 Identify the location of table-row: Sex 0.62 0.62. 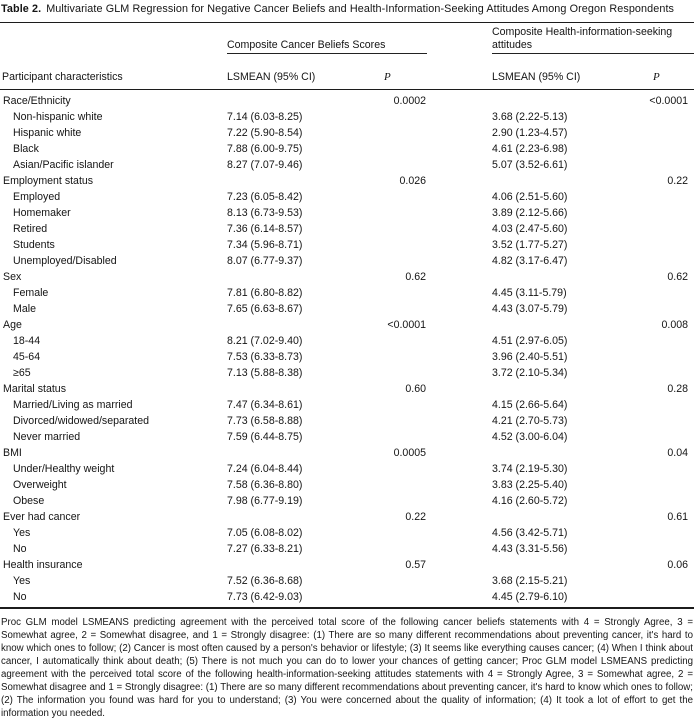
(347, 277).